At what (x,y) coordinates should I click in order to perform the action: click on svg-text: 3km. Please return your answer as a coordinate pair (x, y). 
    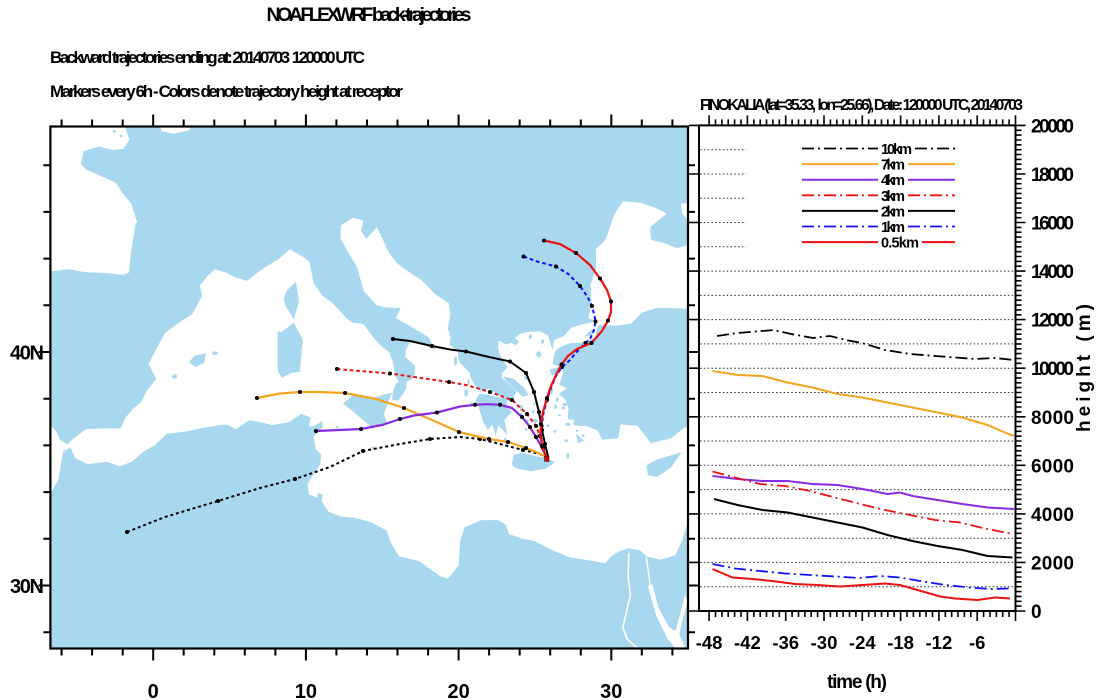
    Looking at the image, I should click on (893, 197).